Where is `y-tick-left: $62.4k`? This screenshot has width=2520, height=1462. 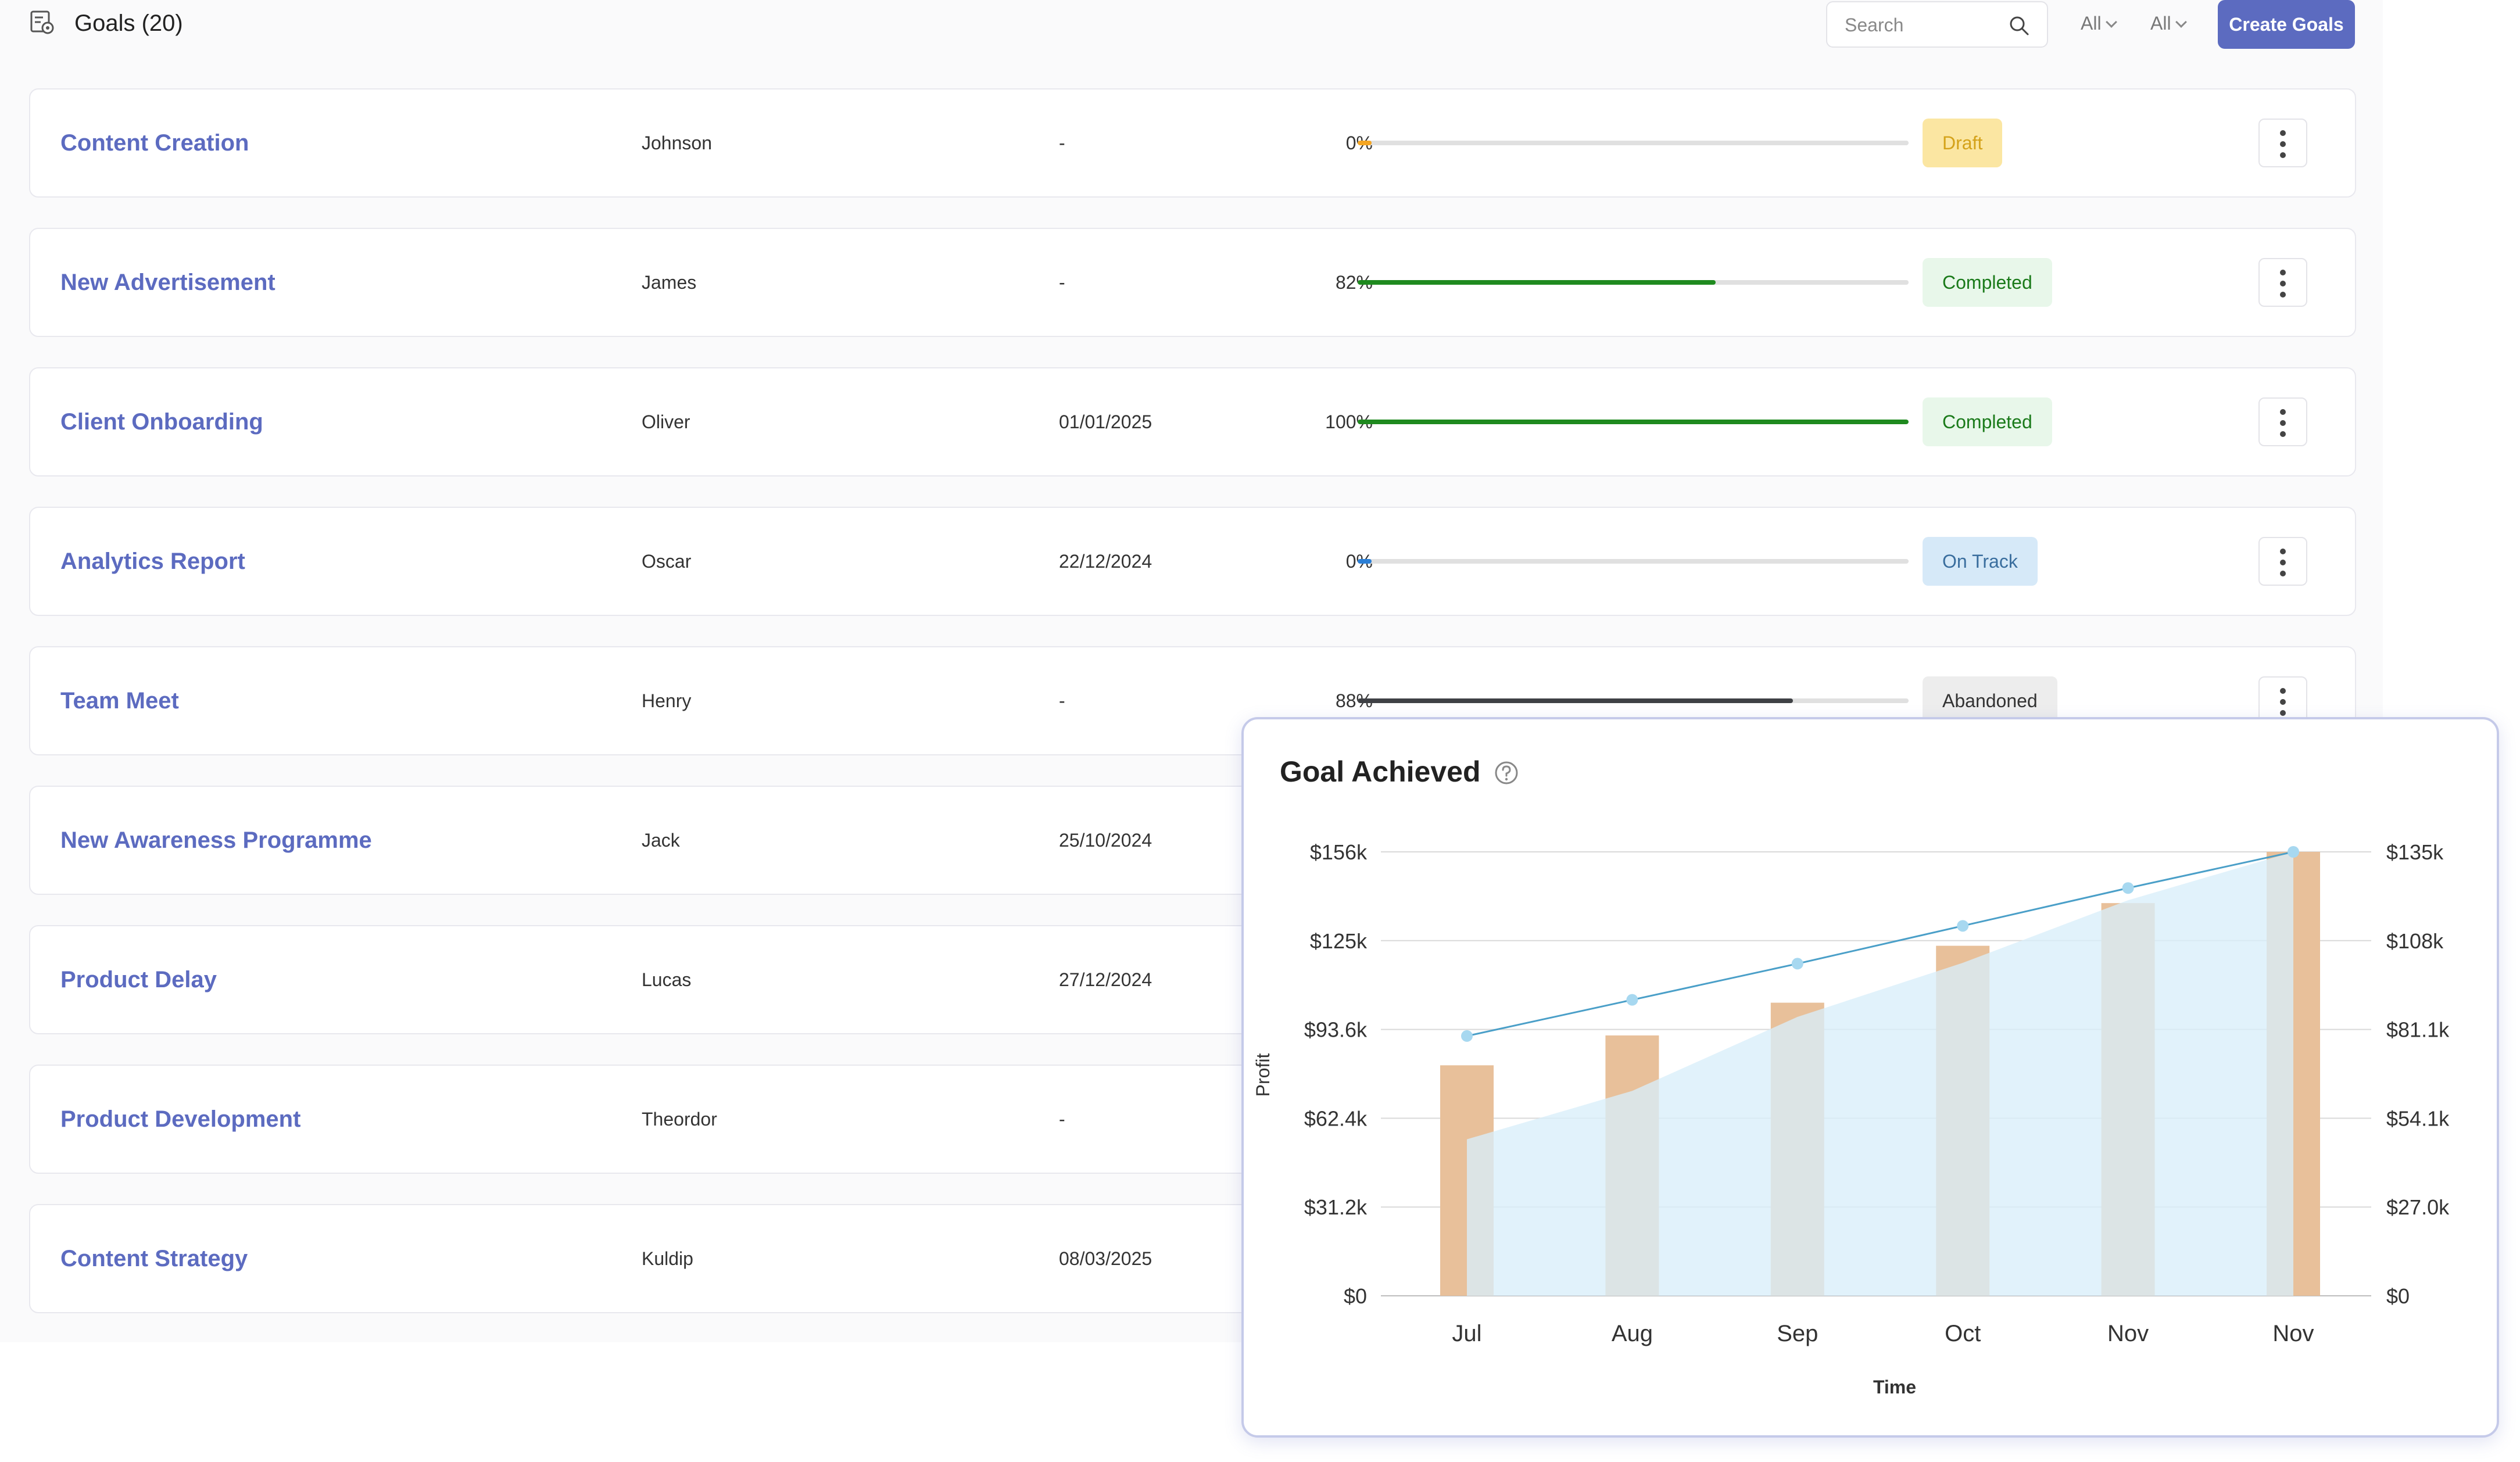 y-tick-left: $62.4k is located at coordinates (1336, 1118).